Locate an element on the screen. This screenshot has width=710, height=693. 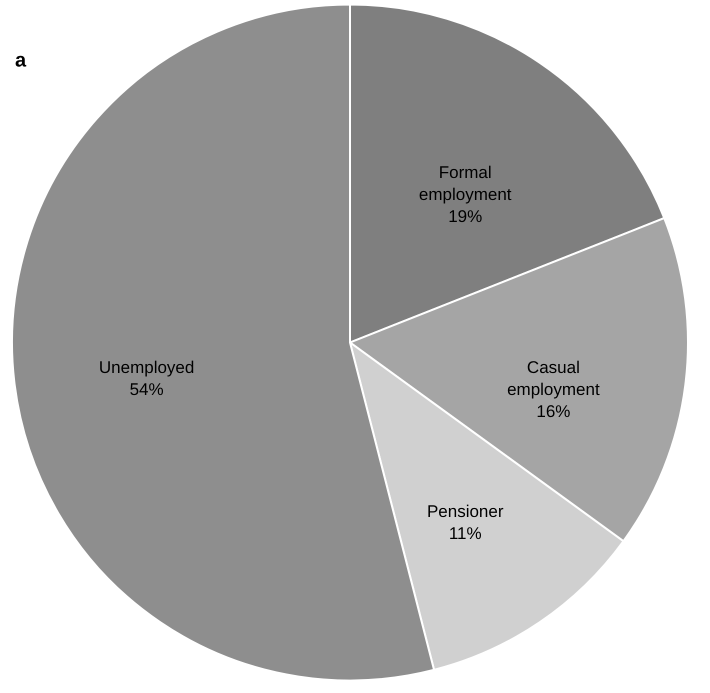
data-label: 16% is located at coordinates (553, 412).